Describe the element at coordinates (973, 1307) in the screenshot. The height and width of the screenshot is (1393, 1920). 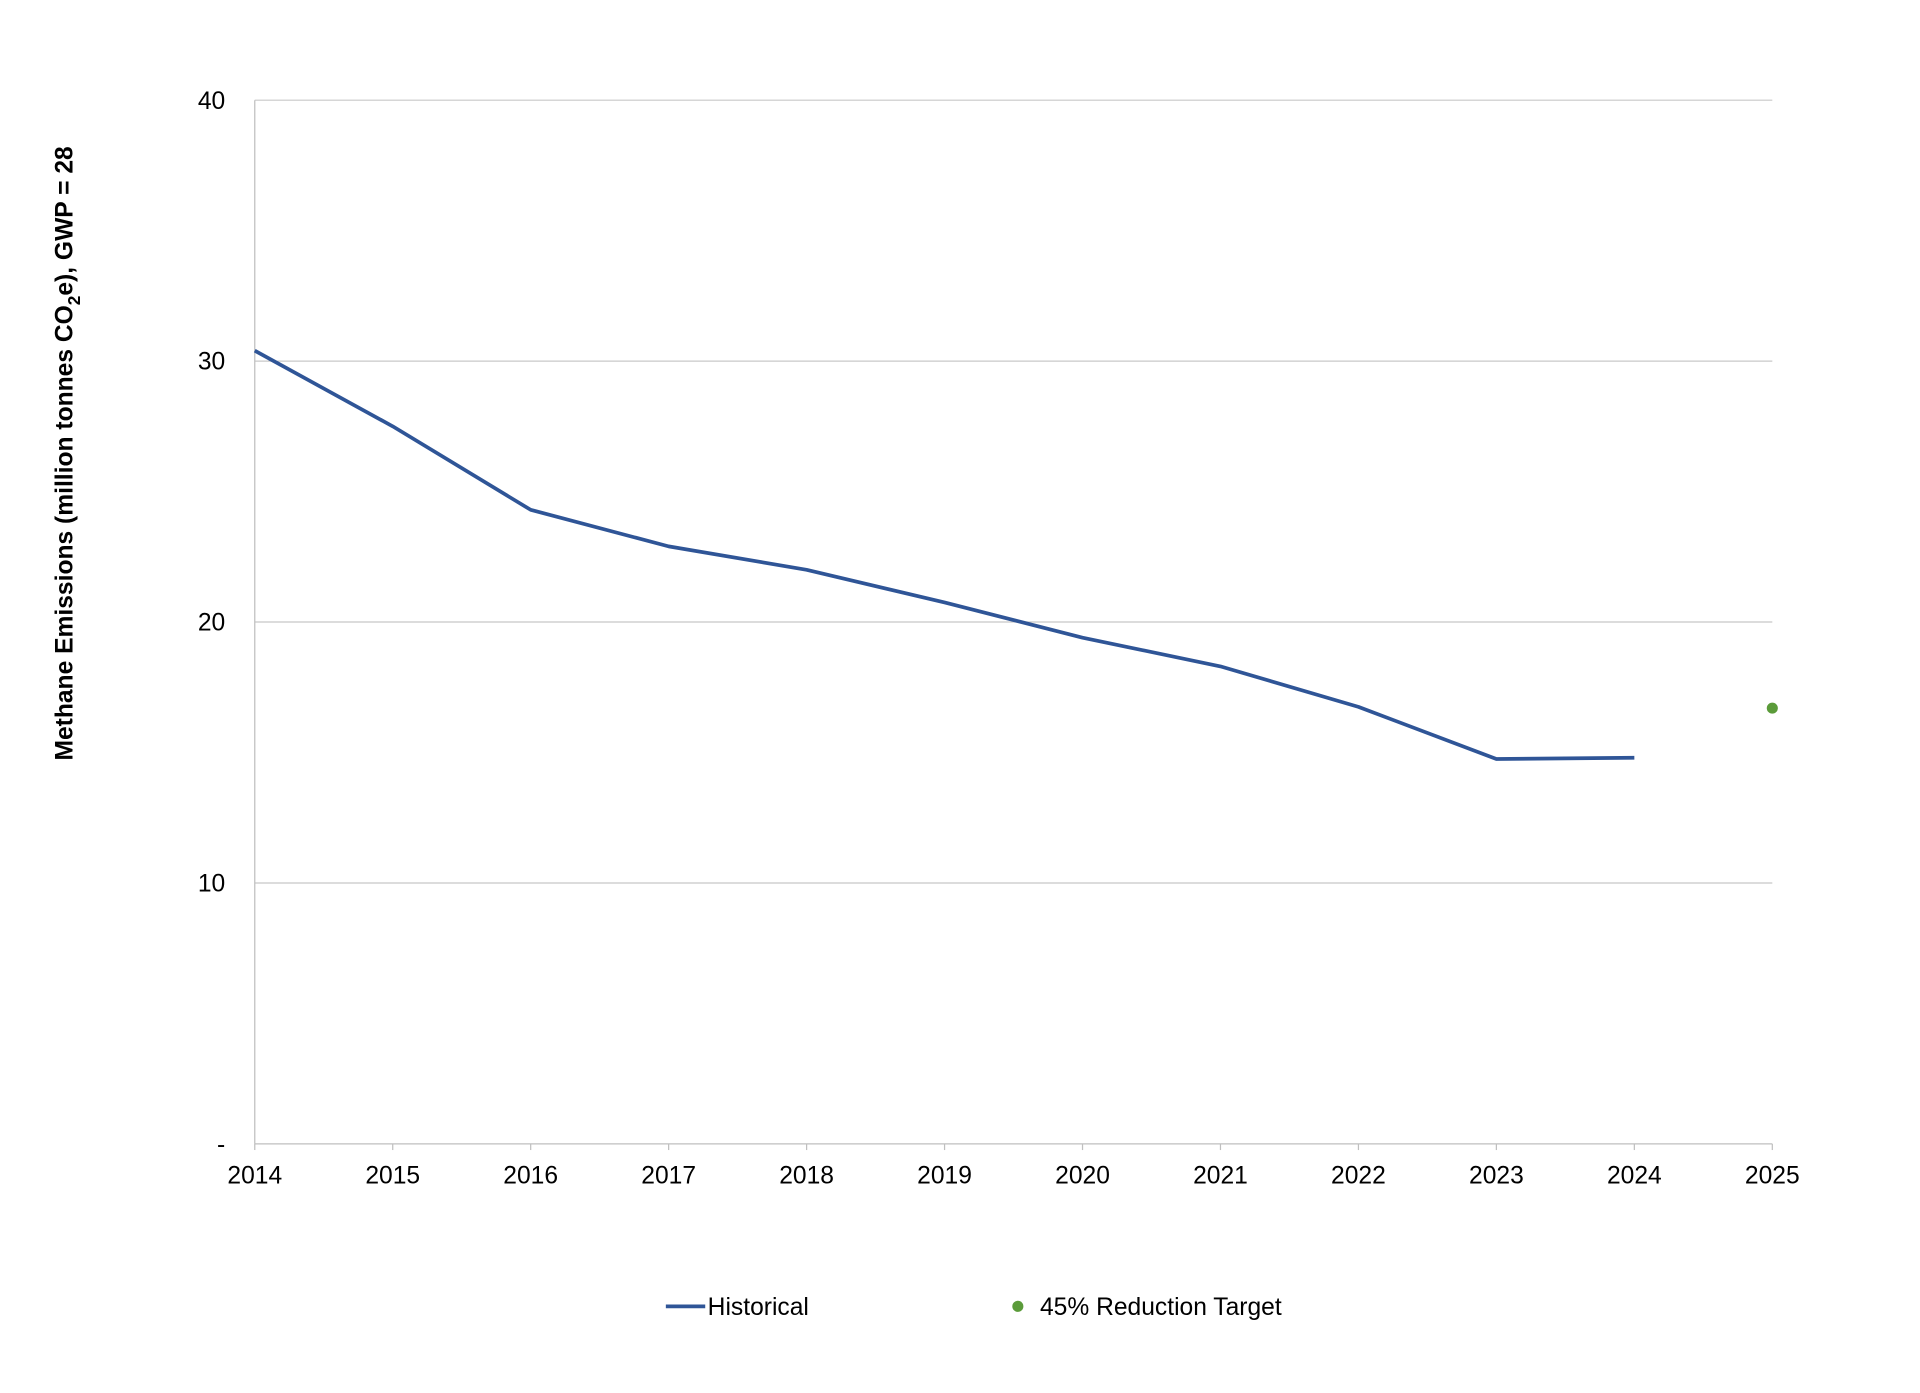
I see `legend: Historical 45% Reduction Target` at that location.